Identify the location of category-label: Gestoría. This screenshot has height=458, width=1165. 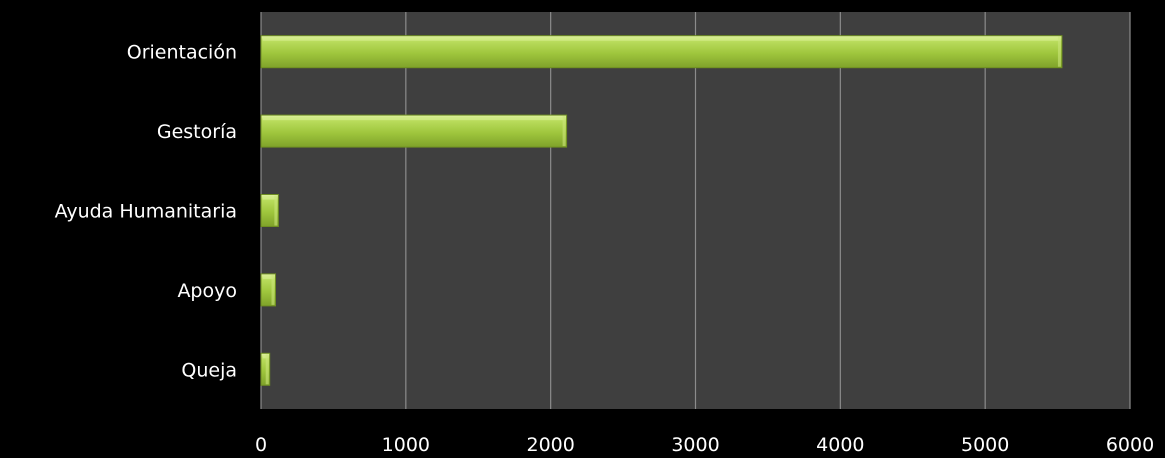
(197, 132).